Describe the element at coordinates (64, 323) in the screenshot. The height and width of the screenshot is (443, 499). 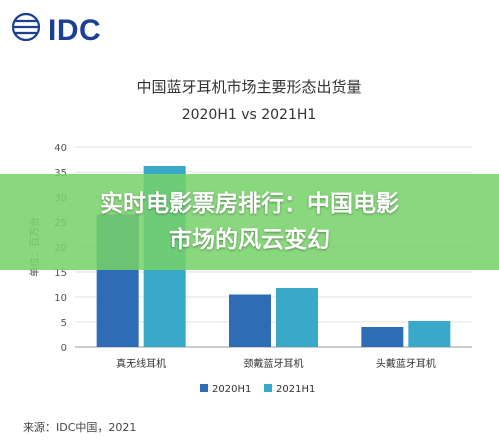
I see `y-tick-label: 5` at that location.